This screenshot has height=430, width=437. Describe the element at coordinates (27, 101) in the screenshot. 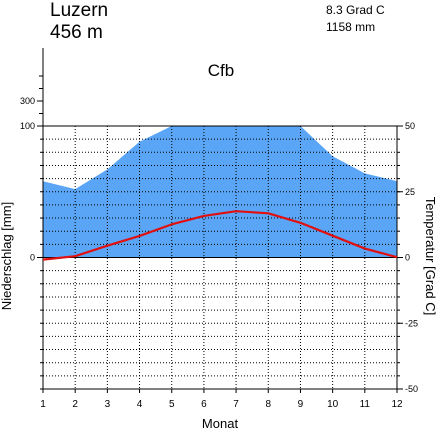

I see `precip-tick-label: 300` at that location.